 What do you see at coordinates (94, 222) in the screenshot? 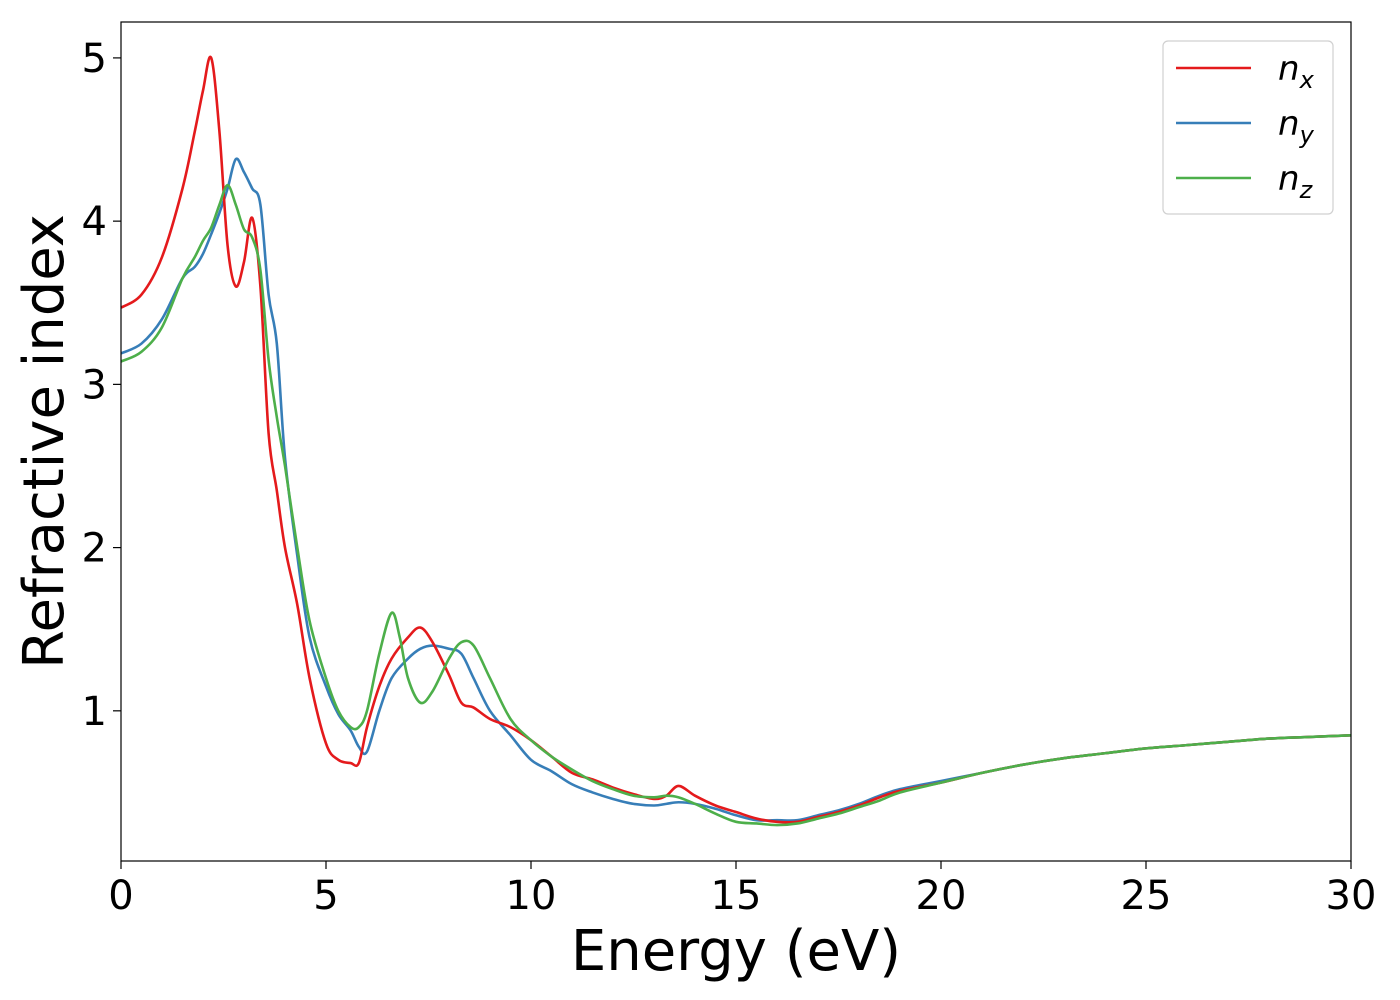
I see `y-tick-label: 4` at bounding box center [94, 222].